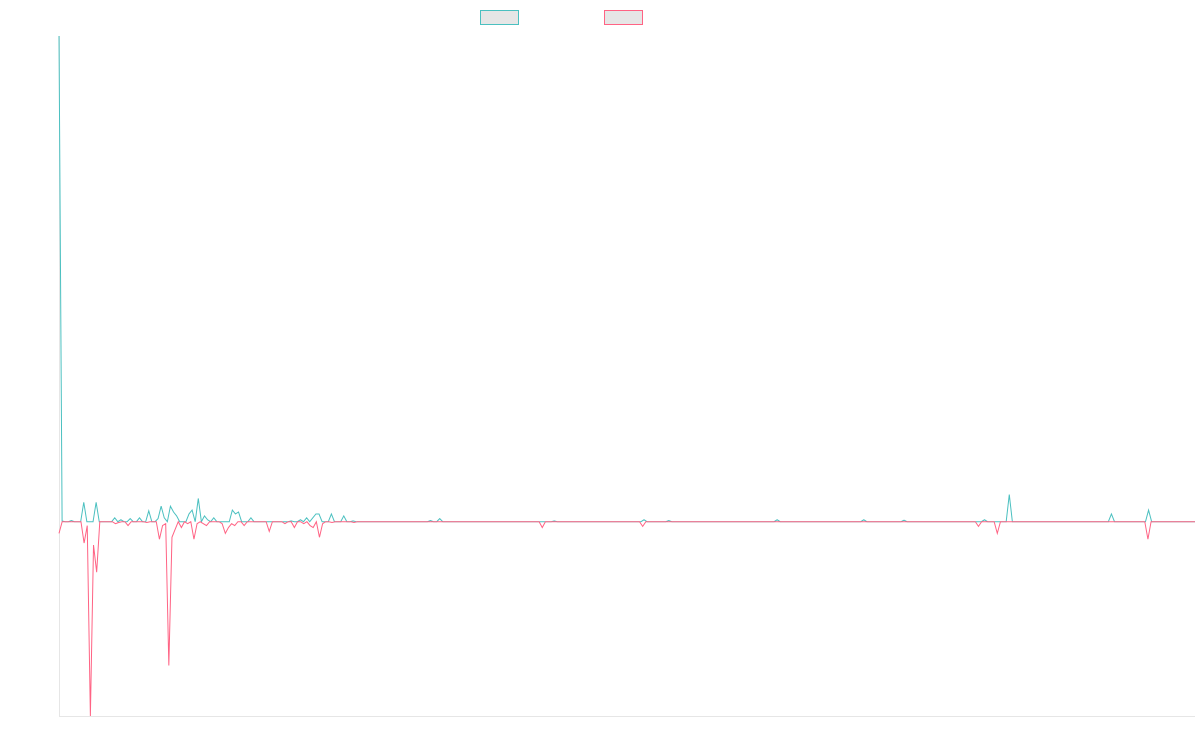  Describe the element at coordinates (600, 15) in the screenshot. I see `chart-legend` at that location.